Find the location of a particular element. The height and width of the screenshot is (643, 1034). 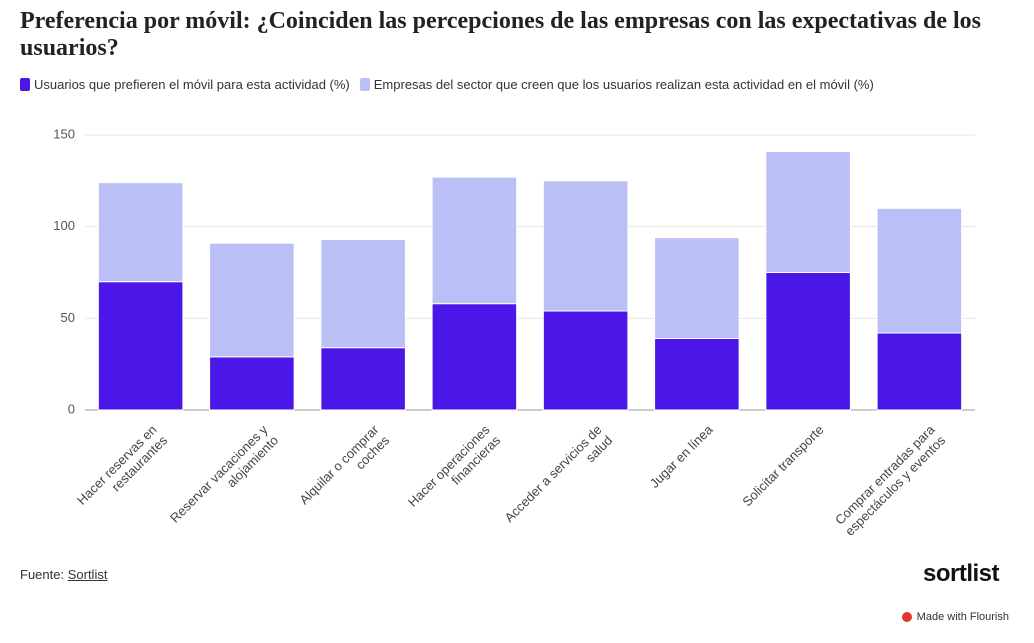

credit-icon is located at coordinates (906, 617).